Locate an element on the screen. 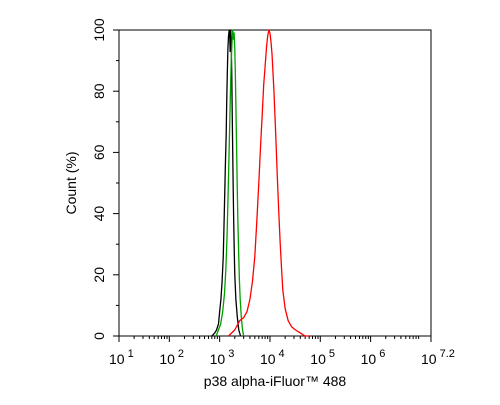 The width and height of the screenshot is (500, 405). y-axis-title: Count (%) is located at coordinates (71, 182).